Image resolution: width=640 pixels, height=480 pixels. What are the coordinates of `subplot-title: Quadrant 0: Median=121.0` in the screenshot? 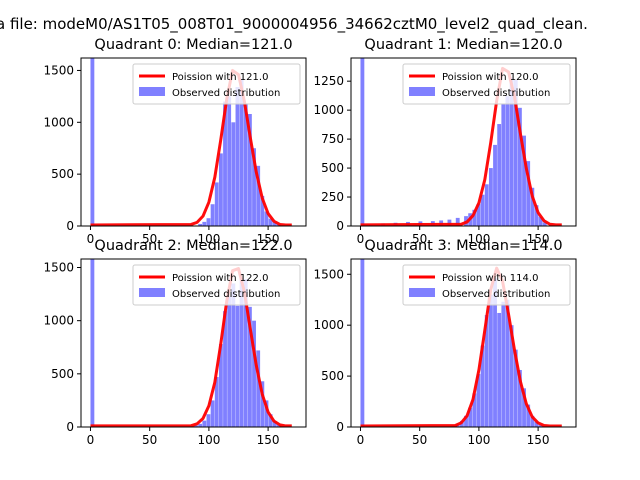 It's located at (193, 45).